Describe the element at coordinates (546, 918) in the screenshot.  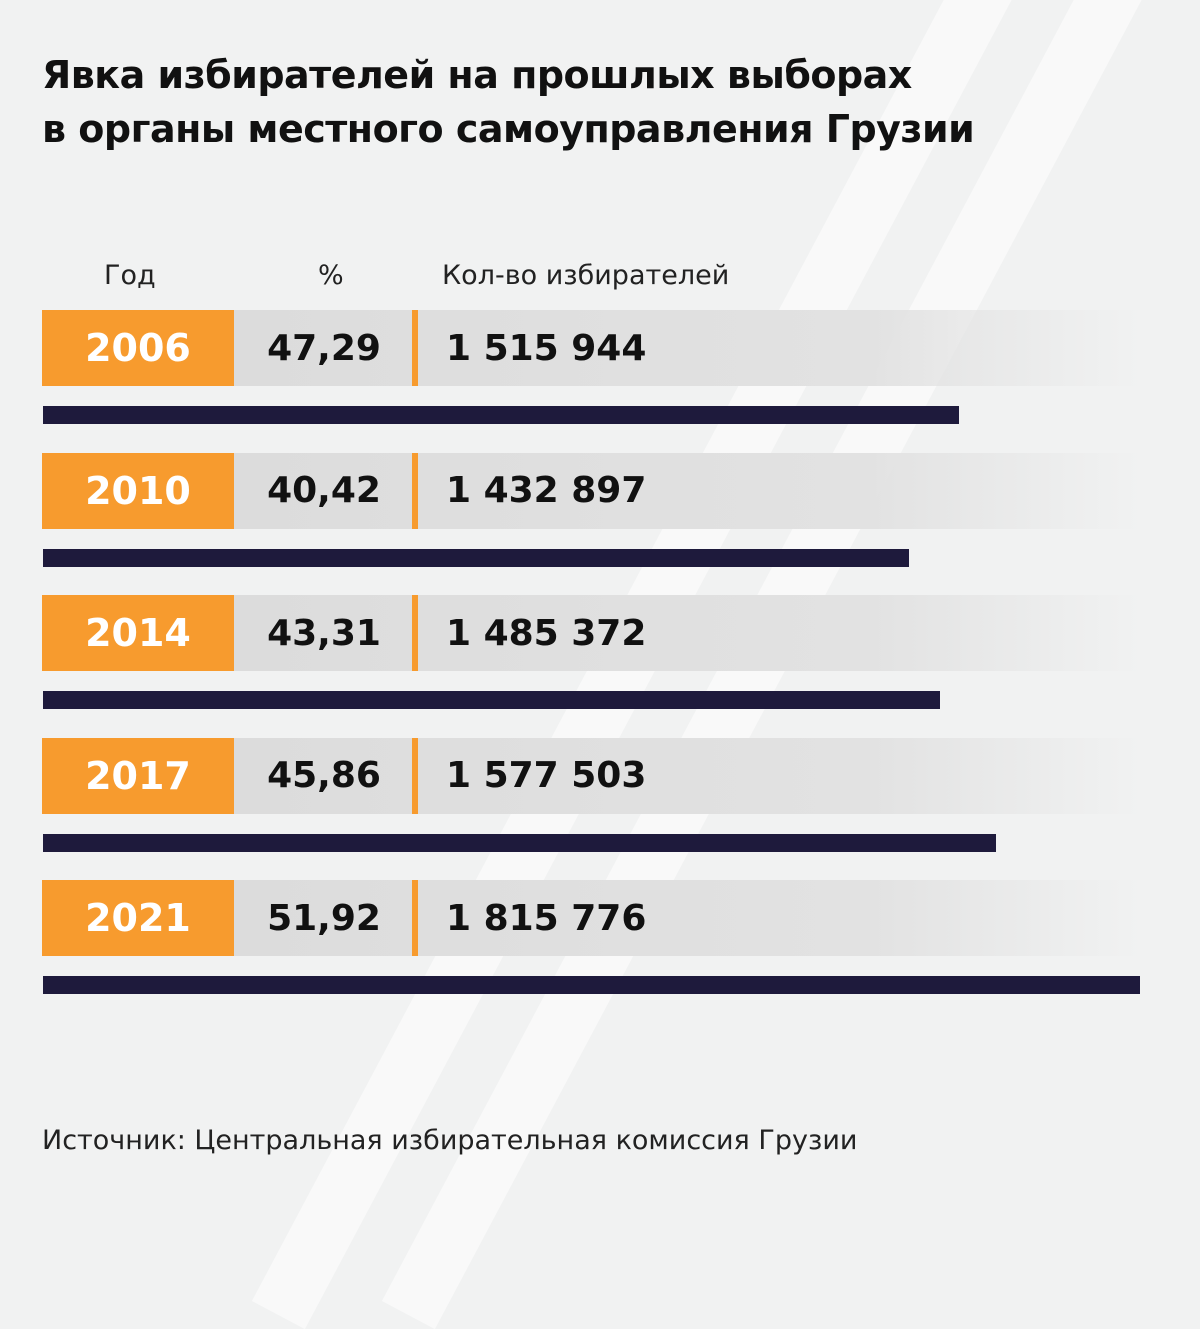
I see `voters-label: 1 815 776` at that location.